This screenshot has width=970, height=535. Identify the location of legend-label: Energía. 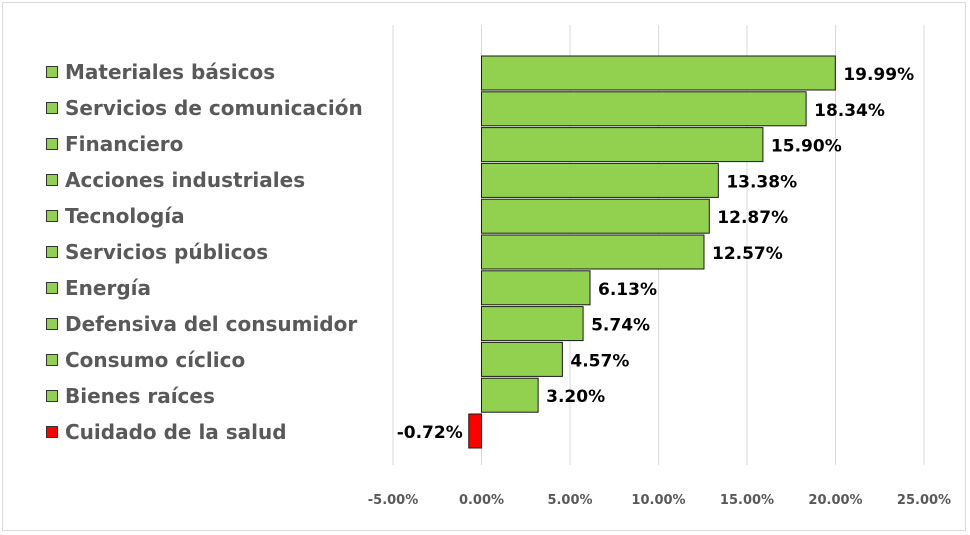
(108, 288).